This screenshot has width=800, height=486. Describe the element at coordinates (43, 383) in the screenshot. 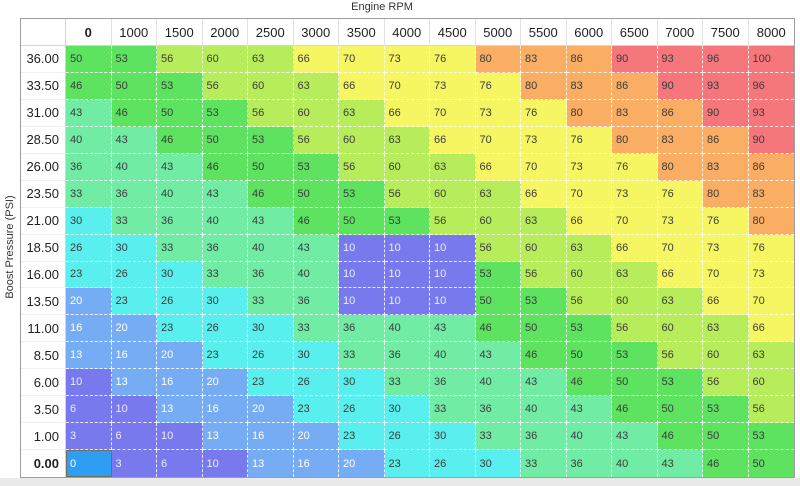

I see `row-header-boost: 6.00` at that location.